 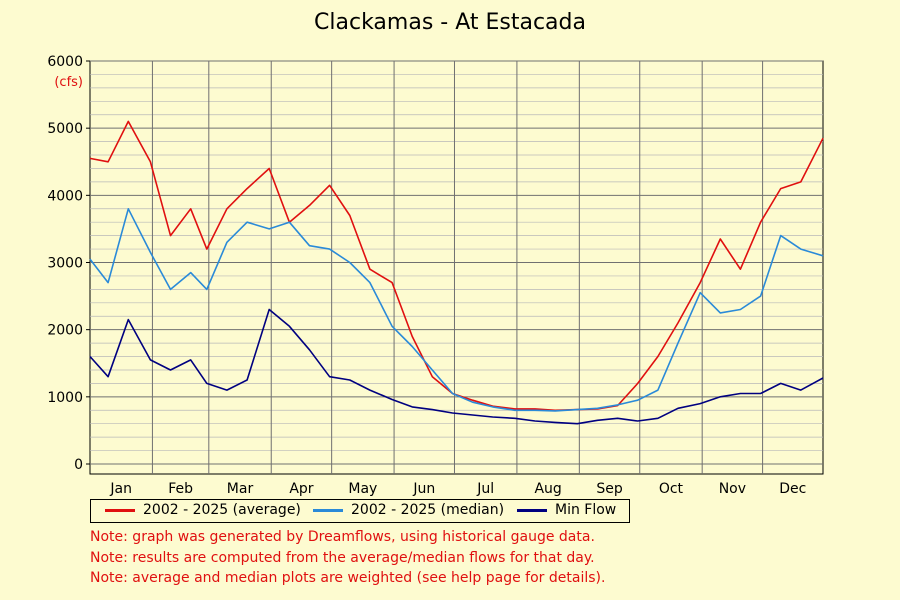 I want to click on y-tick-label: 3000, so click(x=65, y=264).